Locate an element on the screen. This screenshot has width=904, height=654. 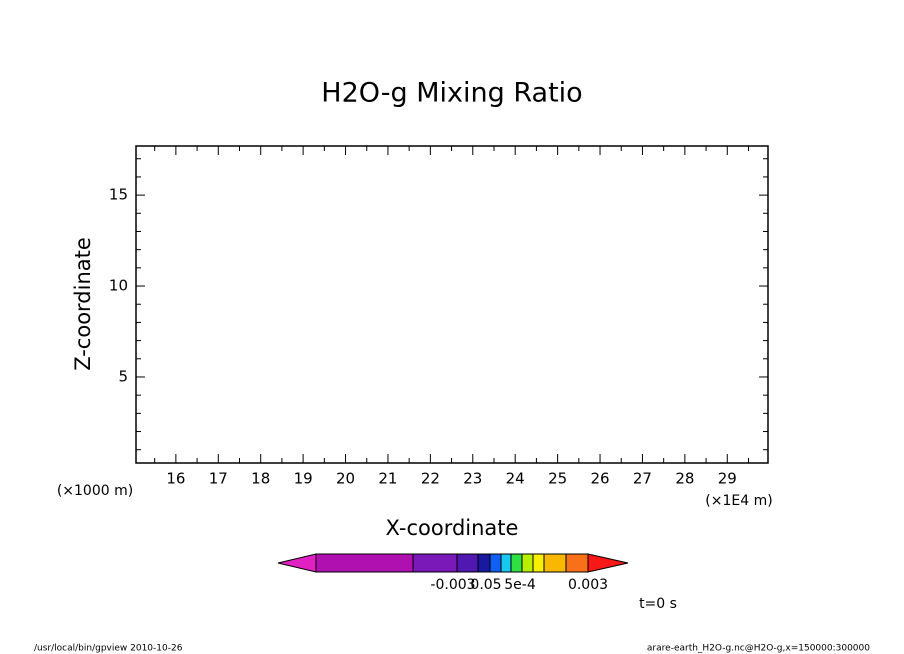
x-tick-label: 16 is located at coordinates (175, 479).